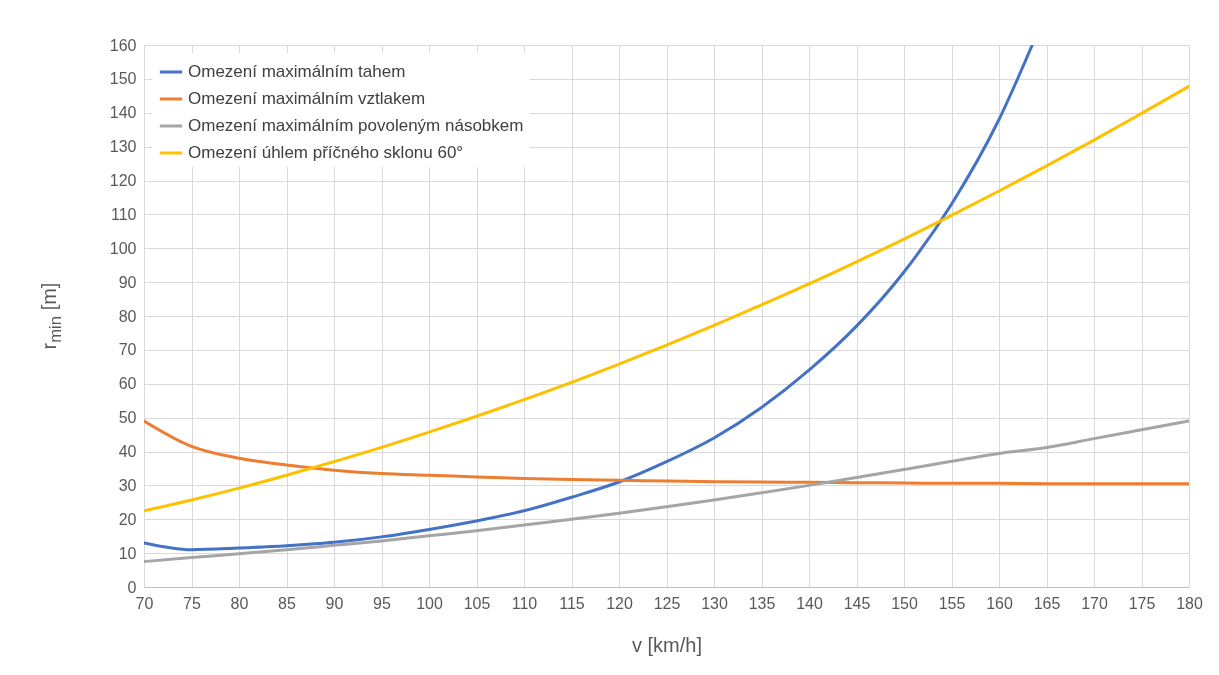 The image size is (1219, 675). Describe the element at coordinates (127, 451) in the screenshot. I see `y-tick-label: 40` at that location.